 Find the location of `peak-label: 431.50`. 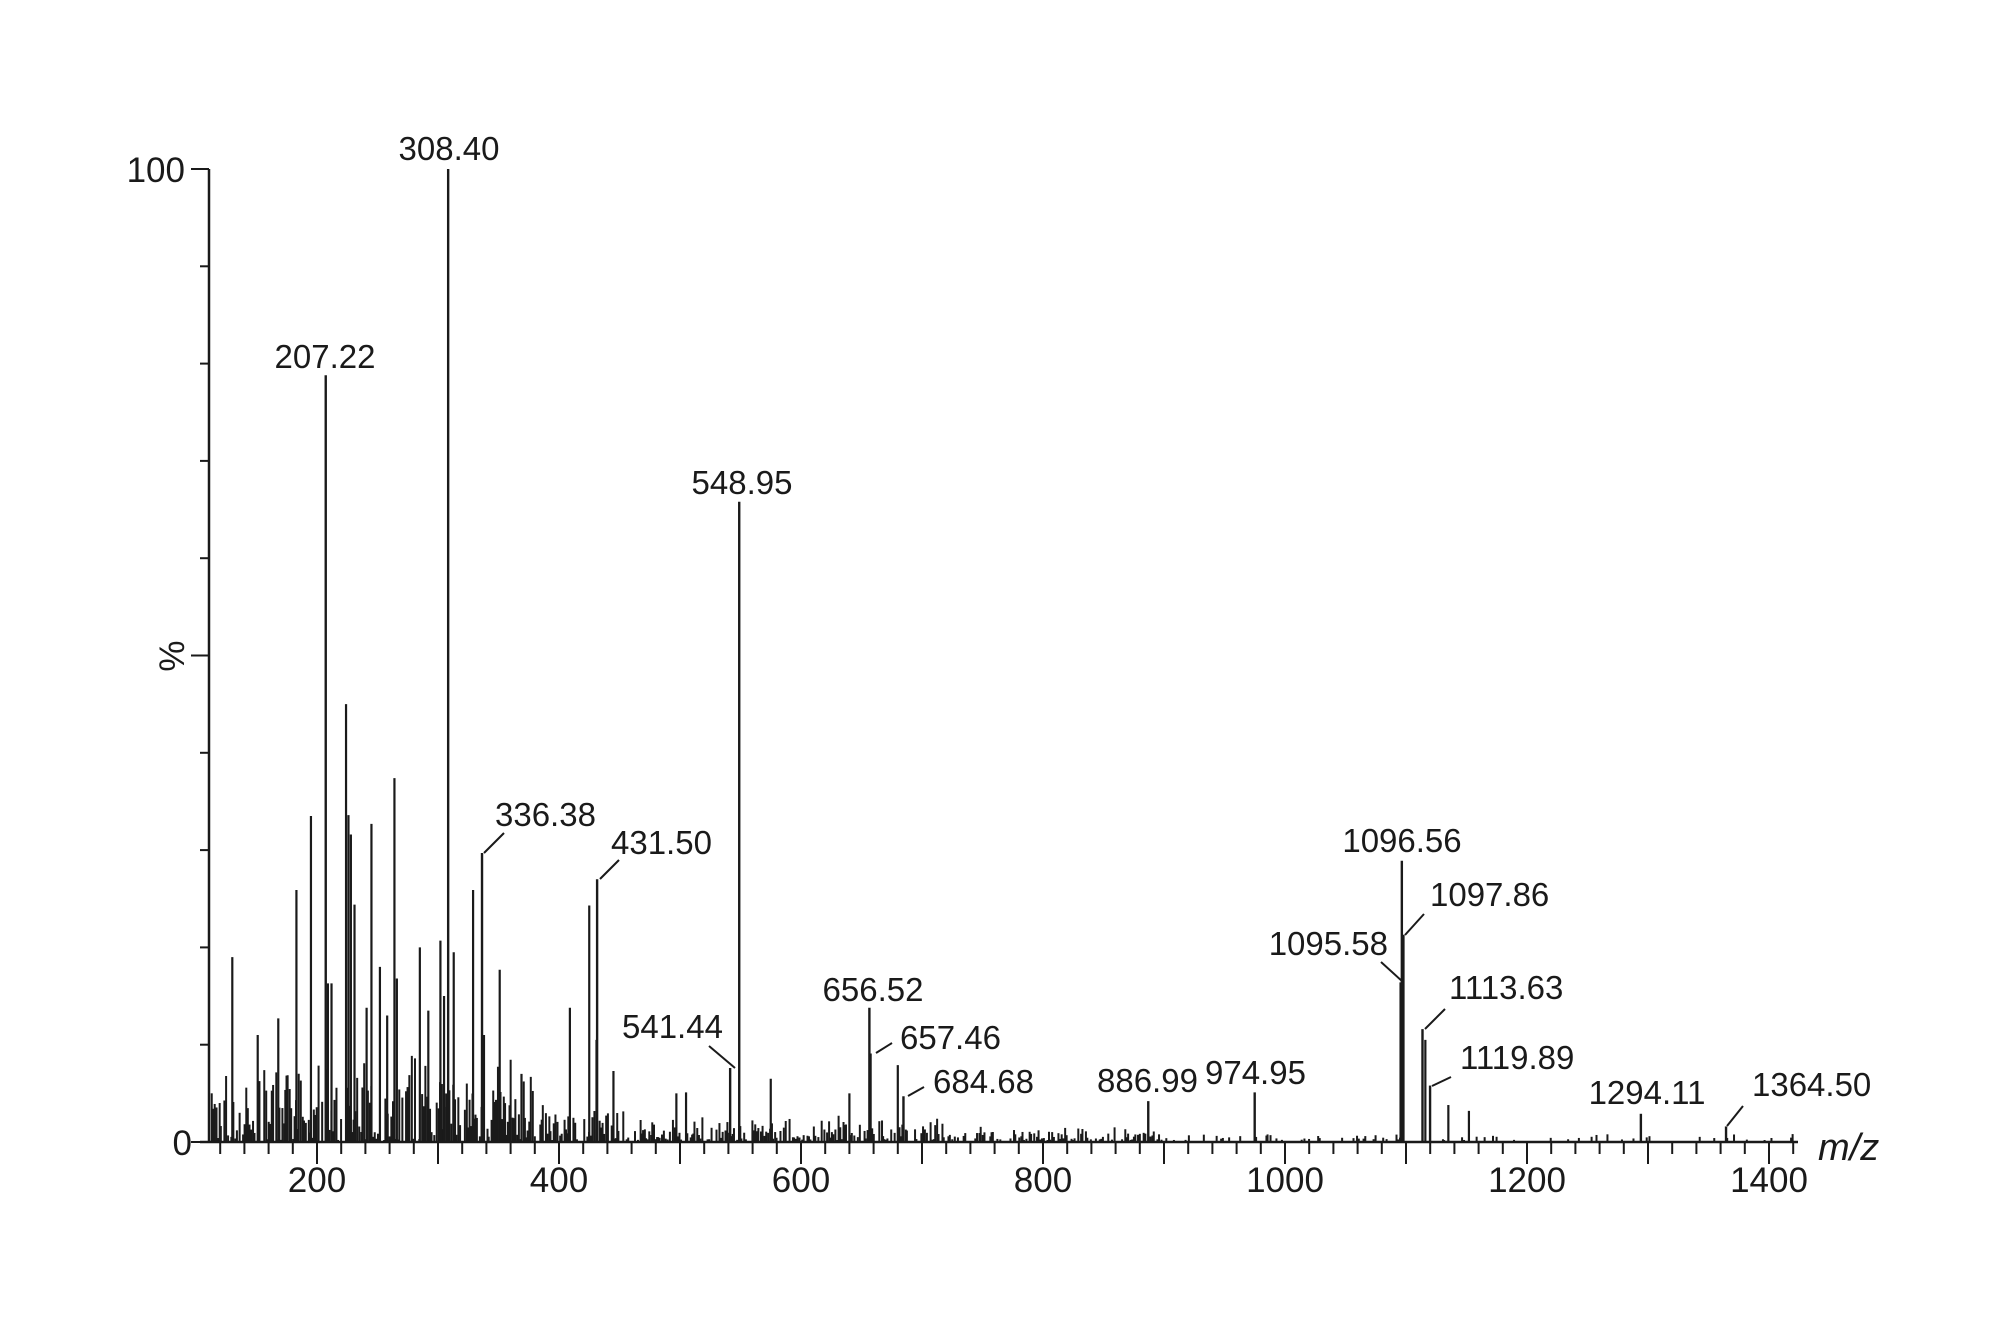

peak-label: 431.50 is located at coordinates (661, 842).